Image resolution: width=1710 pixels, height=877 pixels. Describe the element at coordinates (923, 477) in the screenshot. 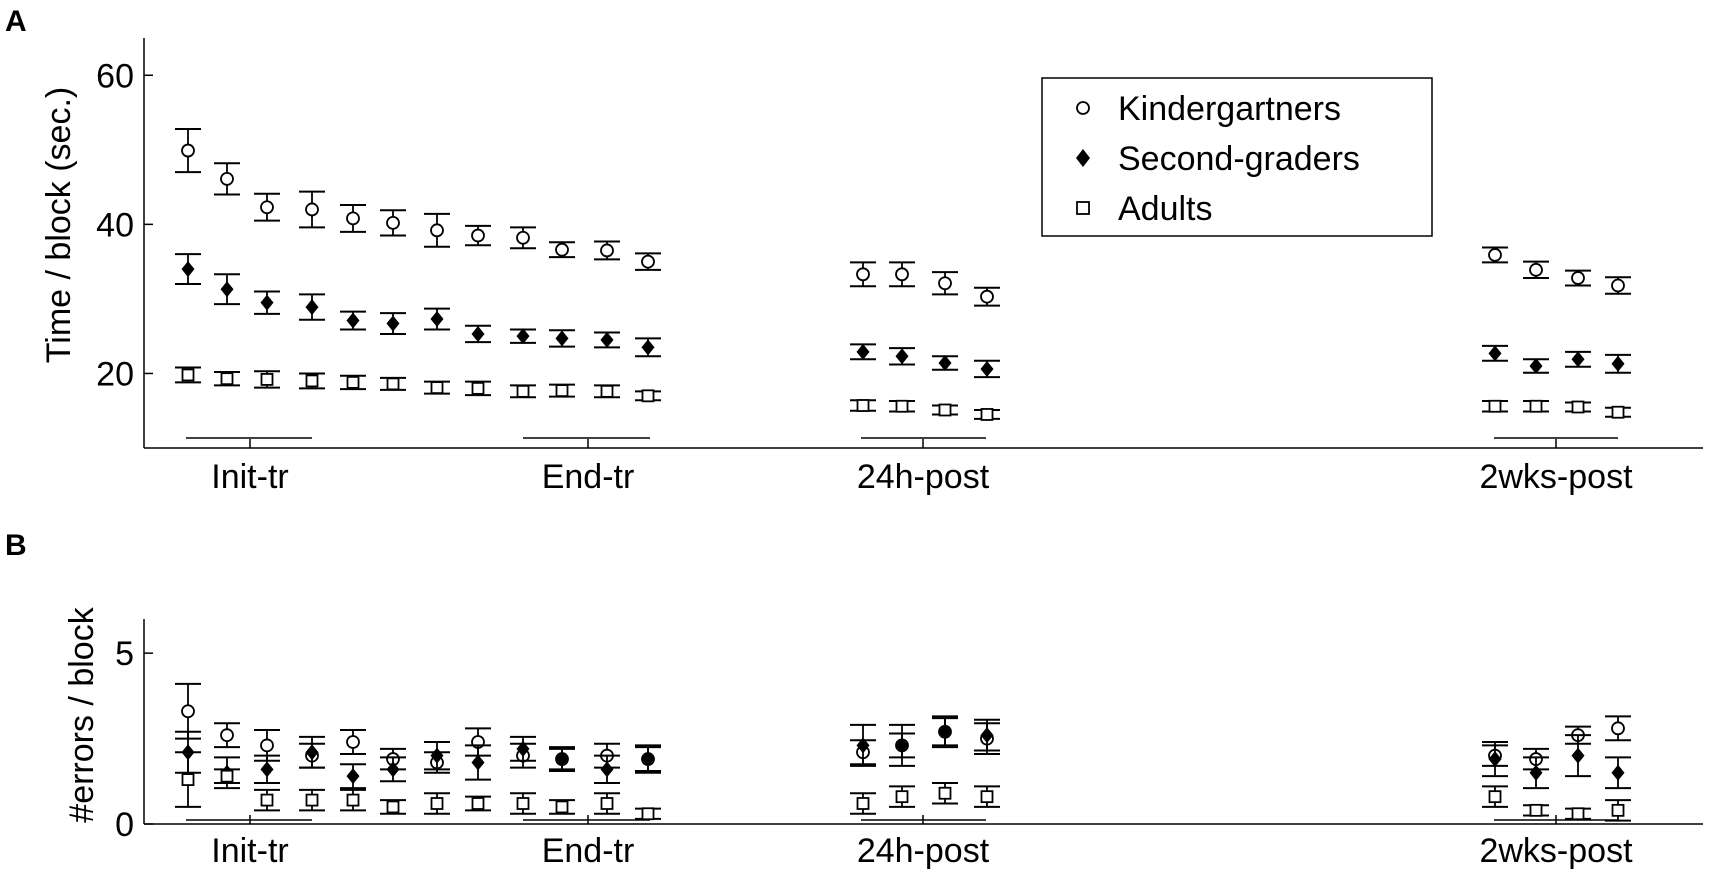

I see `x-category-label: 24h-post` at that location.